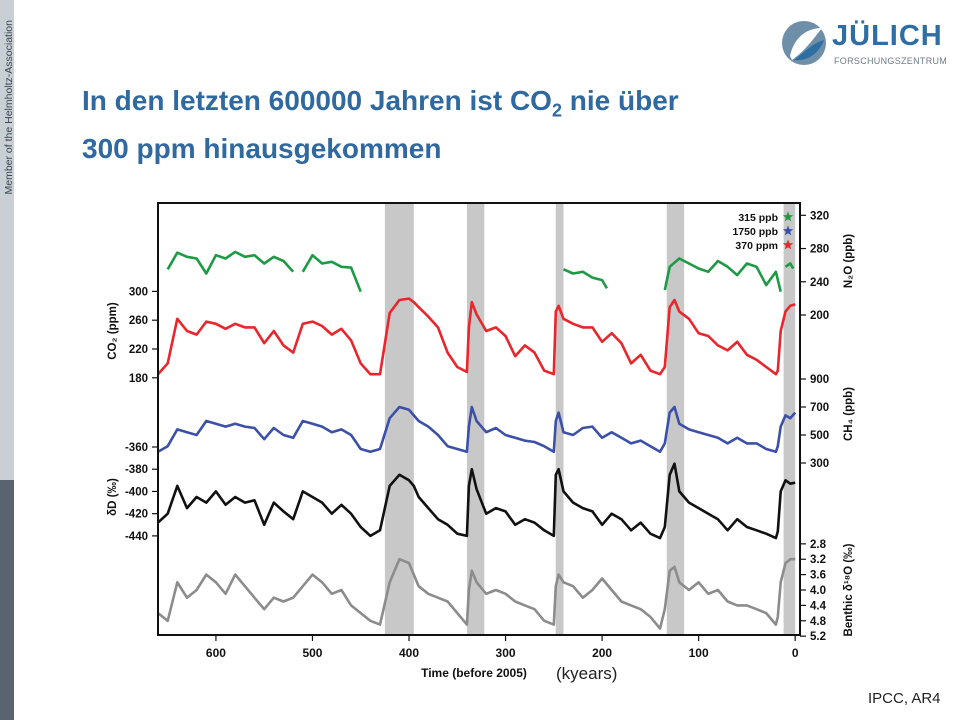 Image resolution: width=960 pixels, height=720 pixels. Describe the element at coordinates (818, 637) in the screenshot. I see `ytick-label-4-6: 5.2` at that location.